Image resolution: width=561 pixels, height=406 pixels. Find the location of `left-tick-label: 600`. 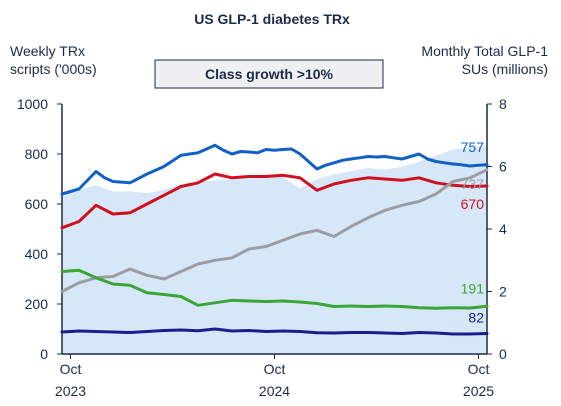

left-tick-label: 600 is located at coordinates (37, 204).